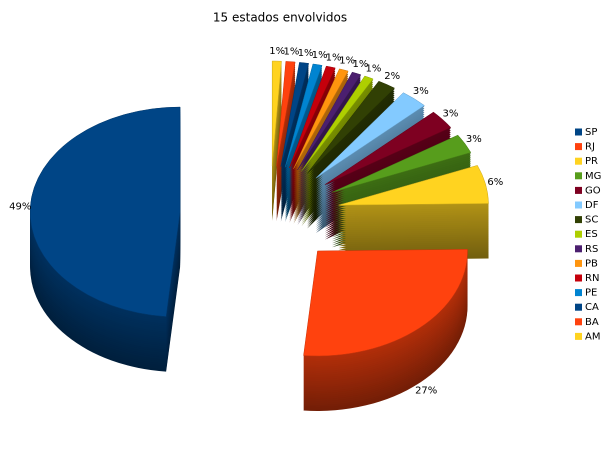  I want to click on legend-label: MG, so click(593, 176).